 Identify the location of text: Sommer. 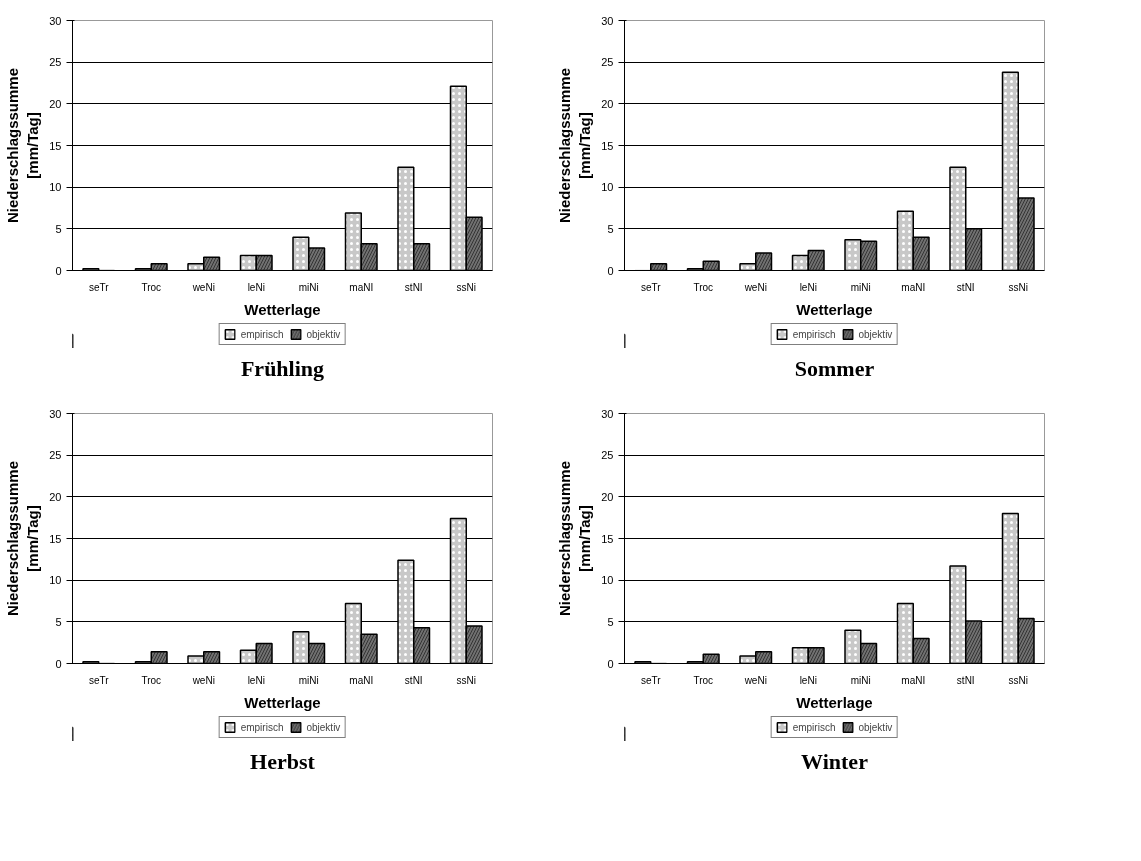
(834, 368).